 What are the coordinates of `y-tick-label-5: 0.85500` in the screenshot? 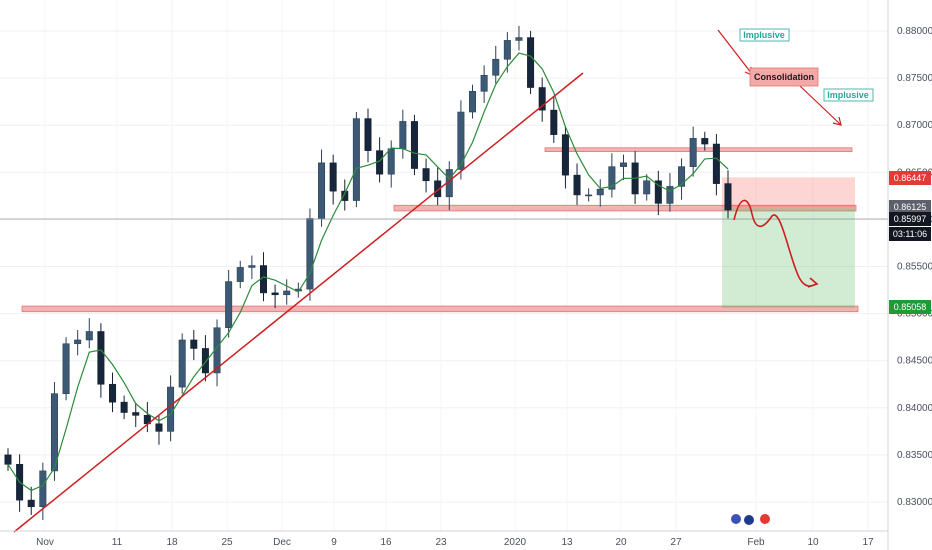 It's located at (914, 267).